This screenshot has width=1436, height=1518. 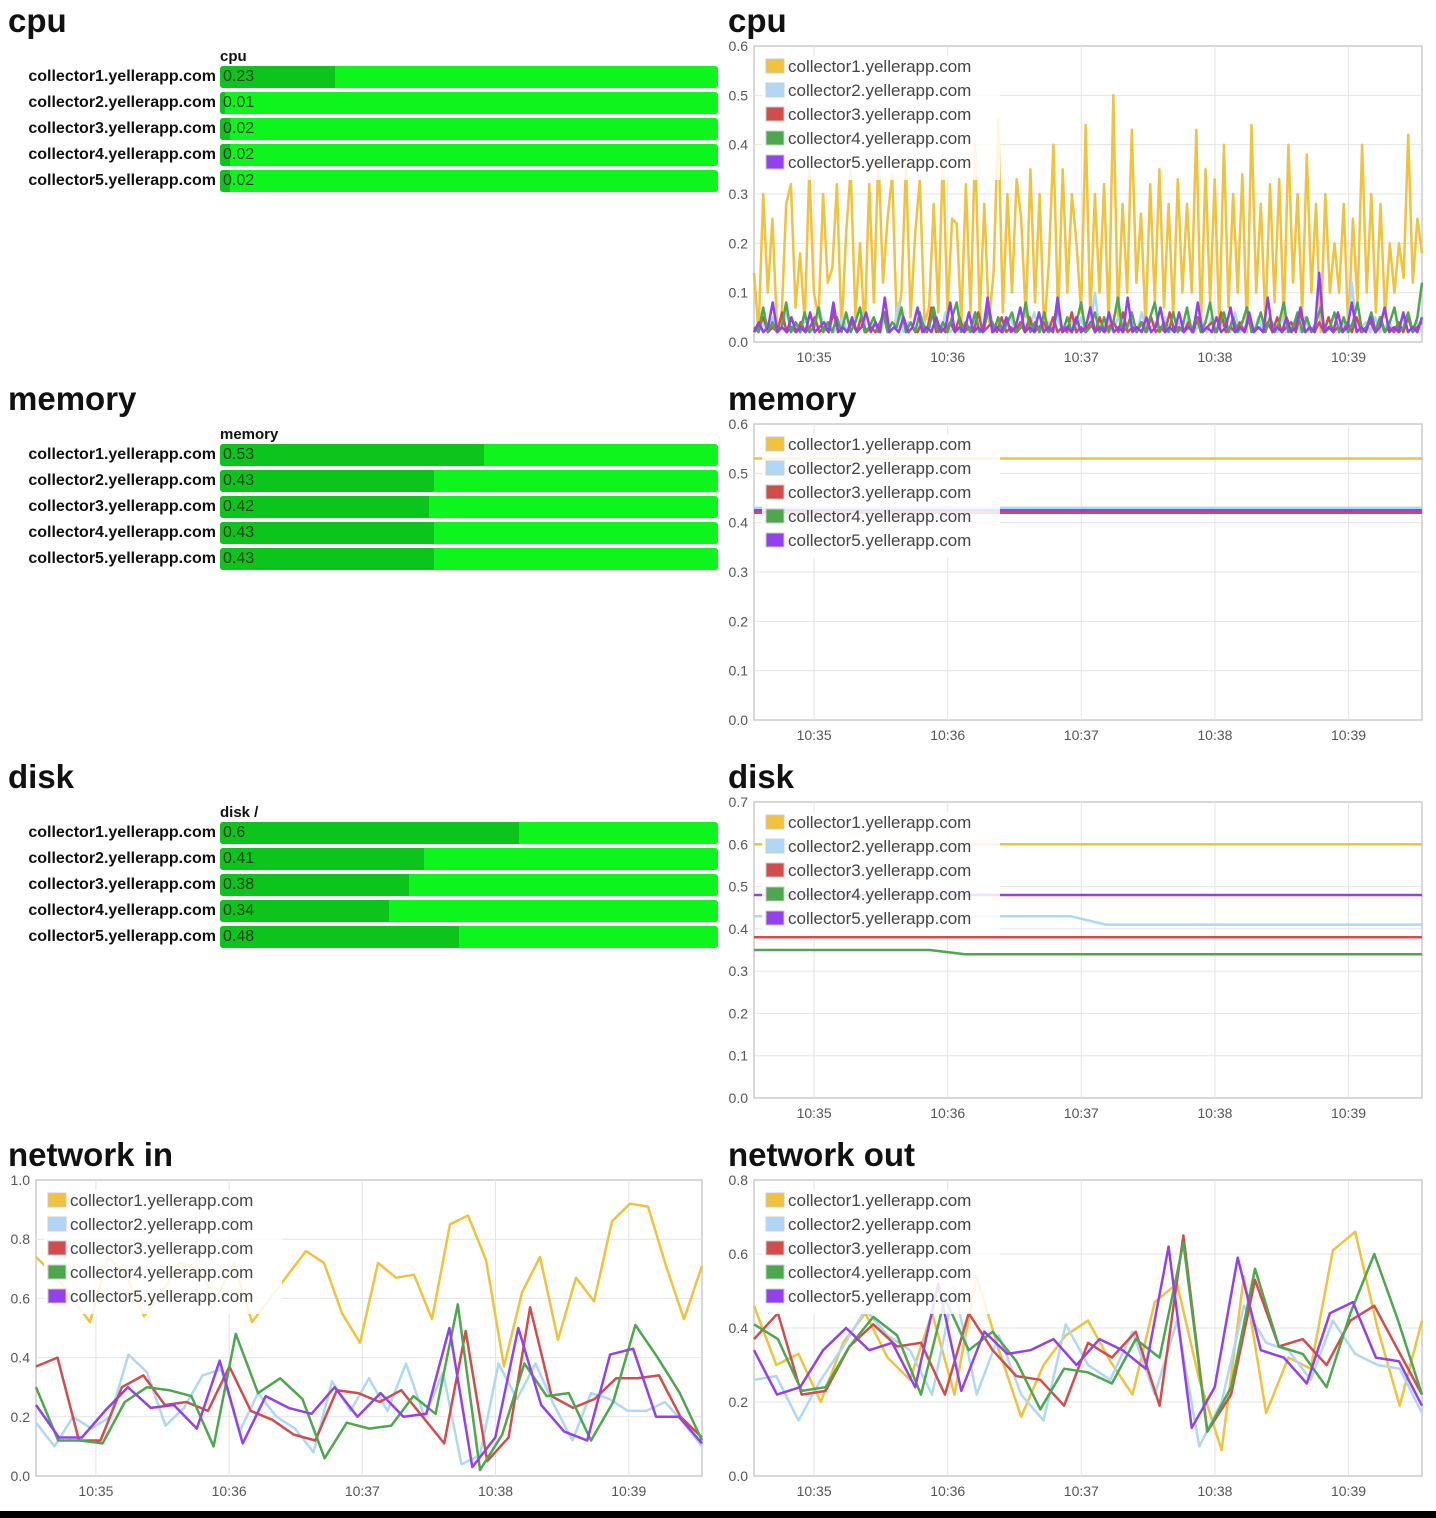 I want to click on legend-label: collector2.yellerapp.com, so click(x=879, y=90).